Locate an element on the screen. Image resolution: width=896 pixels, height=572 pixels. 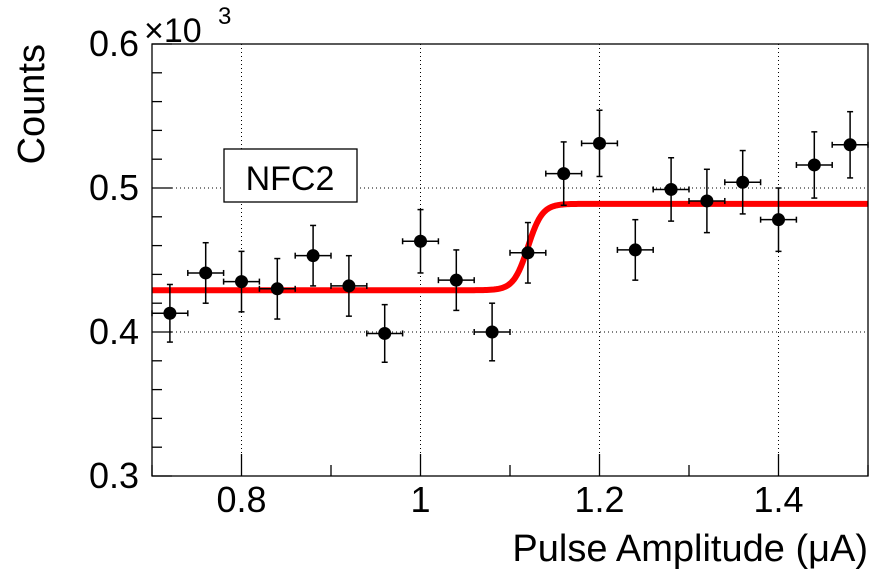
x-tick-label: 1 is located at coordinates (420, 499).